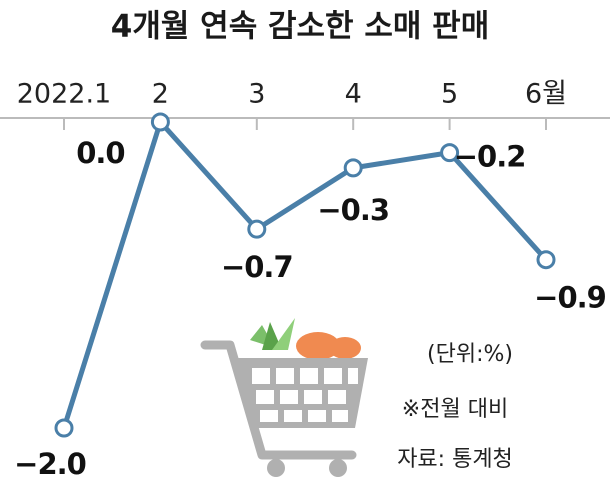 The image size is (610, 484). Describe the element at coordinates (490, 157) in the screenshot. I see `value-label: −0.2` at that location.